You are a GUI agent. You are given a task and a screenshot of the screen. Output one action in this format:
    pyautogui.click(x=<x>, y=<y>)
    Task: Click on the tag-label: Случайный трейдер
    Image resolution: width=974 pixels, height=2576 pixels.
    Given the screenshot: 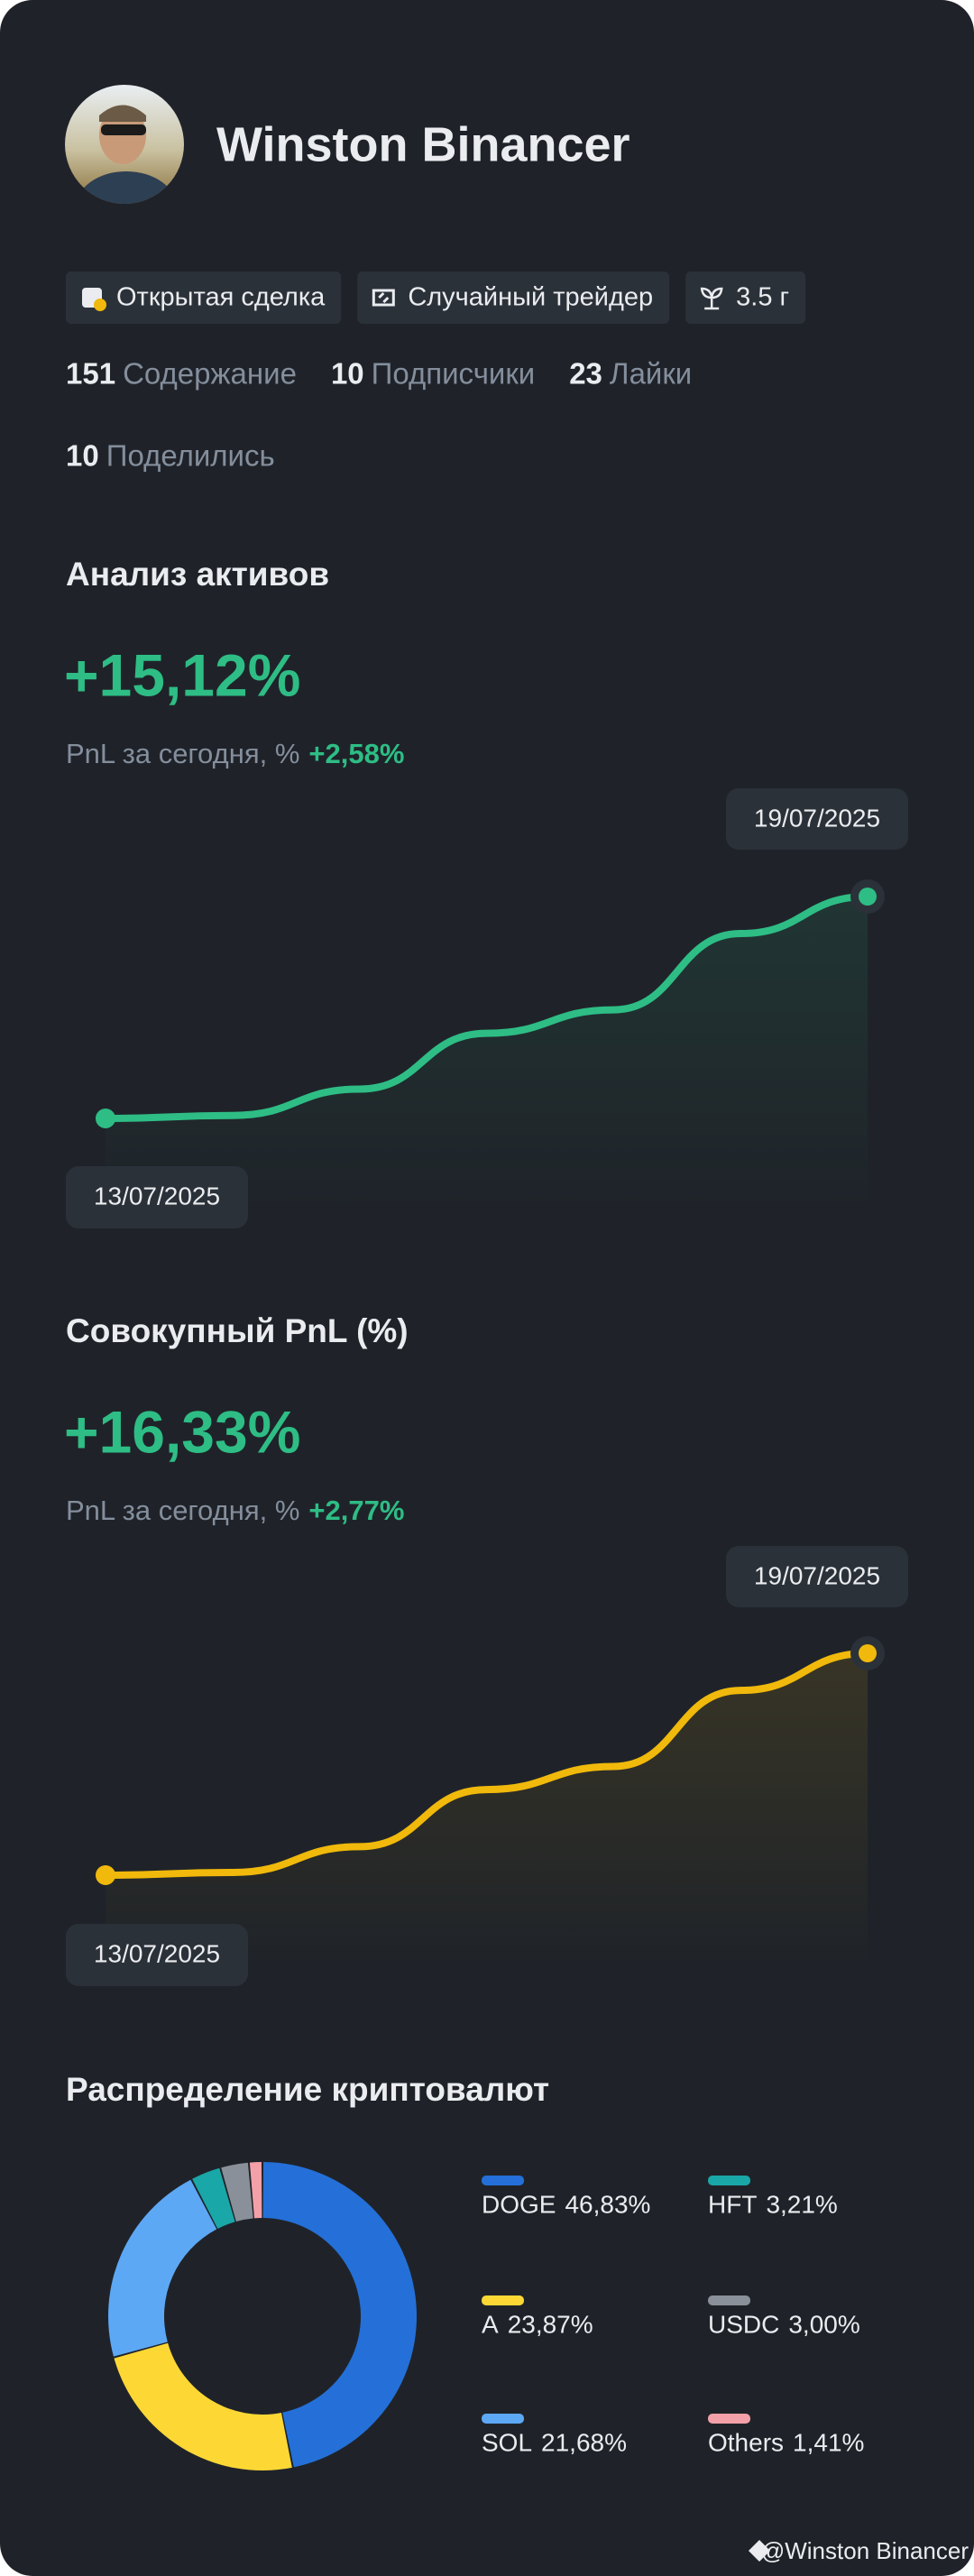 What is the action you would take?
    pyautogui.click(x=530, y=297)
    